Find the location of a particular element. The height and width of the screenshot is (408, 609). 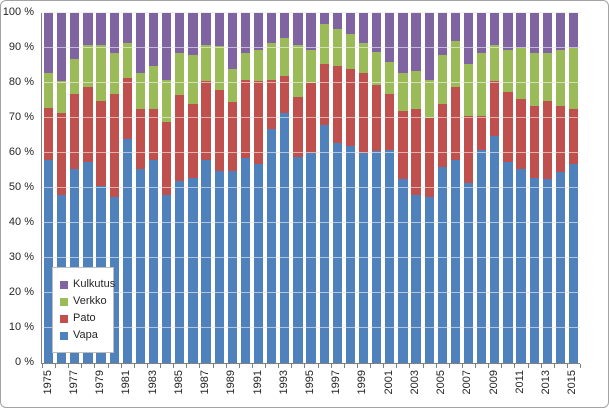

x-axis-label: 2003 is located at coordinates (414, 382).